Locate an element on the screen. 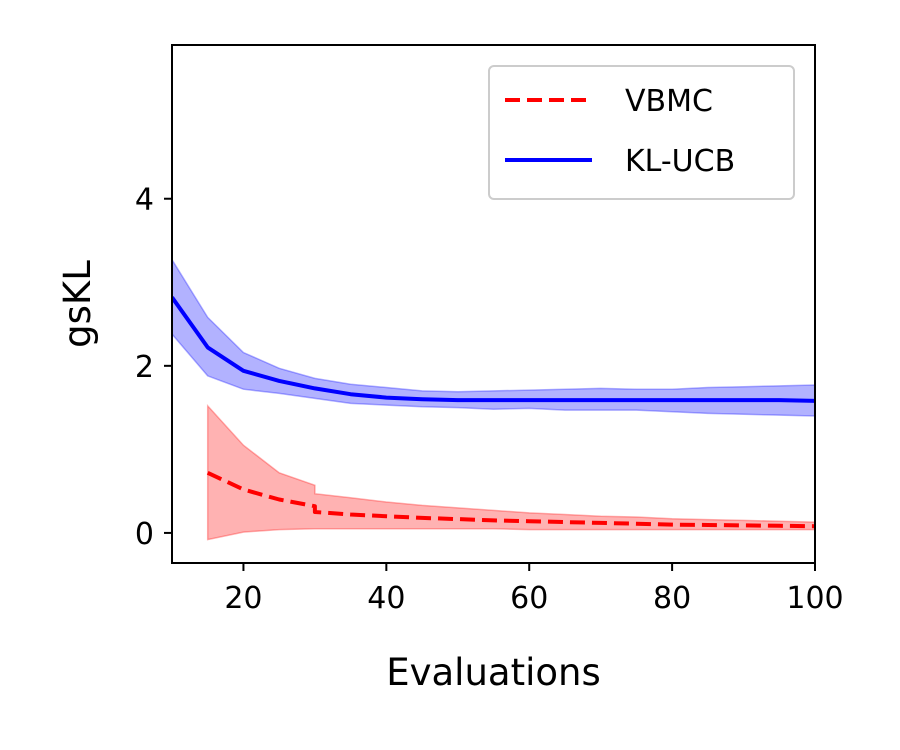 The width and height of the screenshot is (900, 750). legend-box is located at coordinates (641, 132).